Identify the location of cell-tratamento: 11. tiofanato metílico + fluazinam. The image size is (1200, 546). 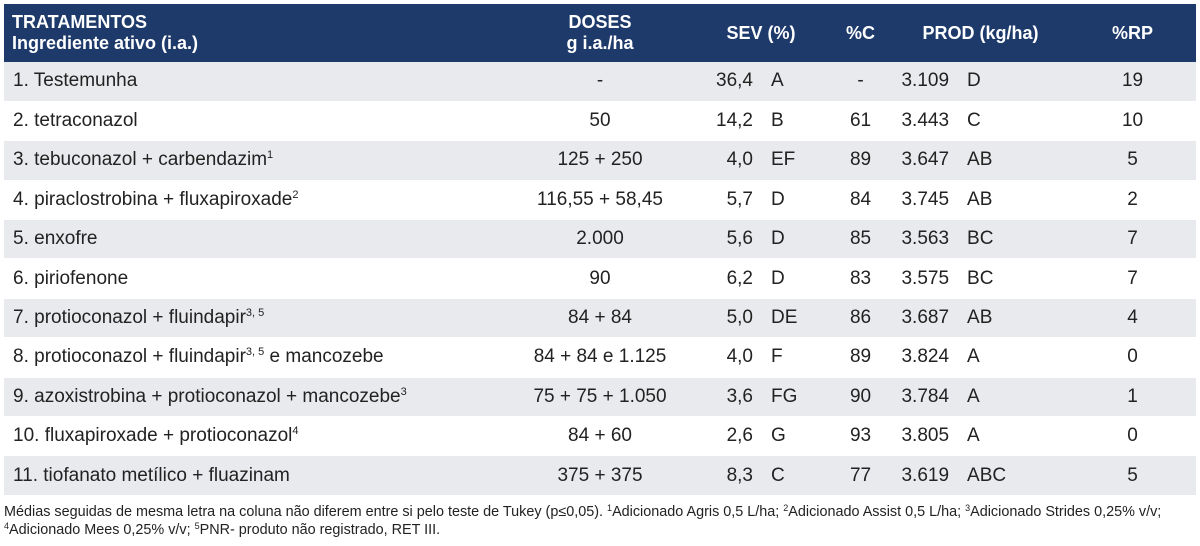
(255, 475).